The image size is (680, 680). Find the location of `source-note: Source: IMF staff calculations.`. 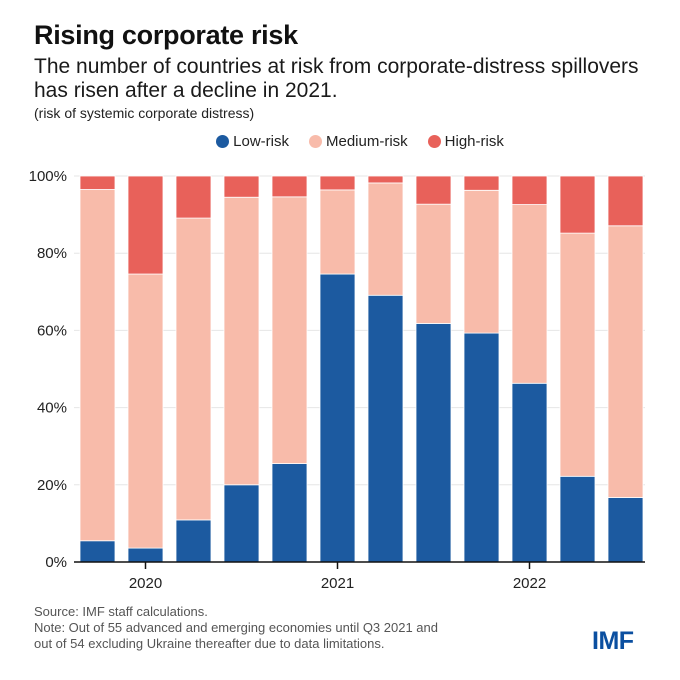

source-note: Source: IMF staff calculations. is located at coordinates (121, 611).